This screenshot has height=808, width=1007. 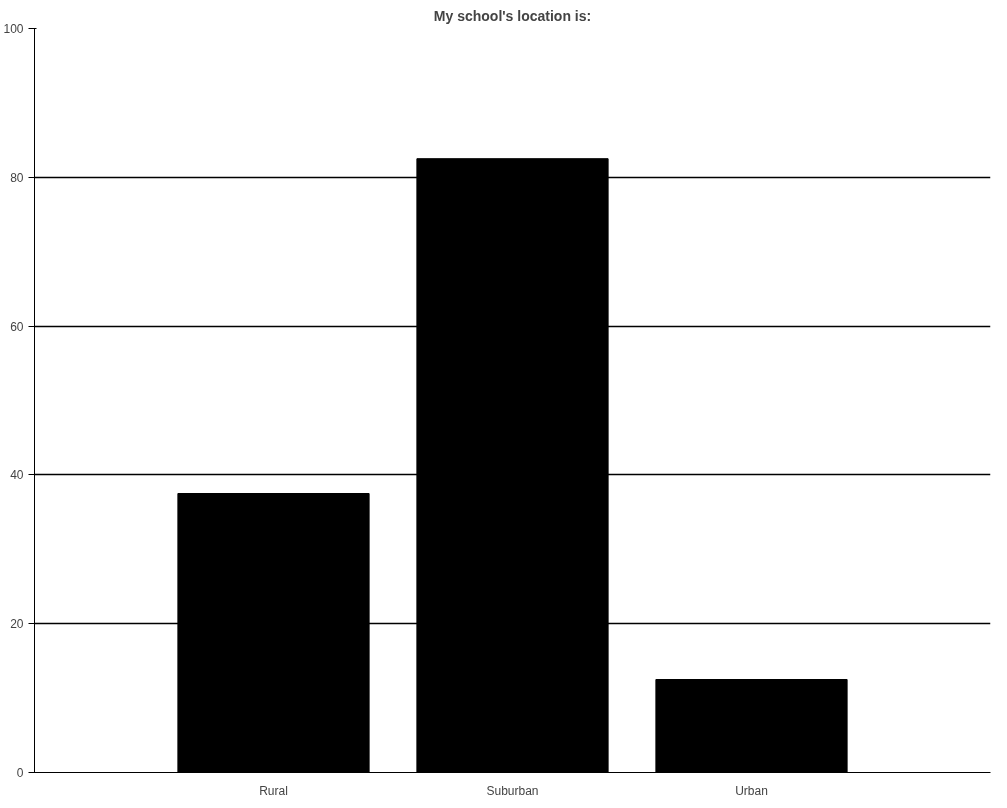 I want to click on y-tick-label: 40, so click(x=17, y=475).